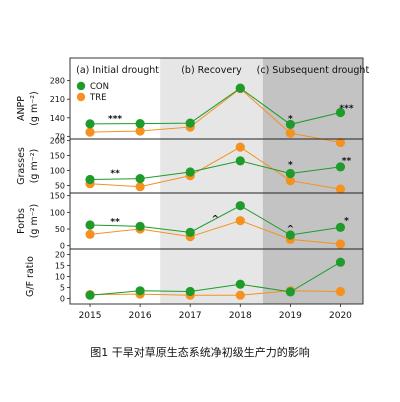 Image resolution: width=400 pixels, height=402 pixels. I want to click on y-axis-label: G/F ratio, so click(30, 276).